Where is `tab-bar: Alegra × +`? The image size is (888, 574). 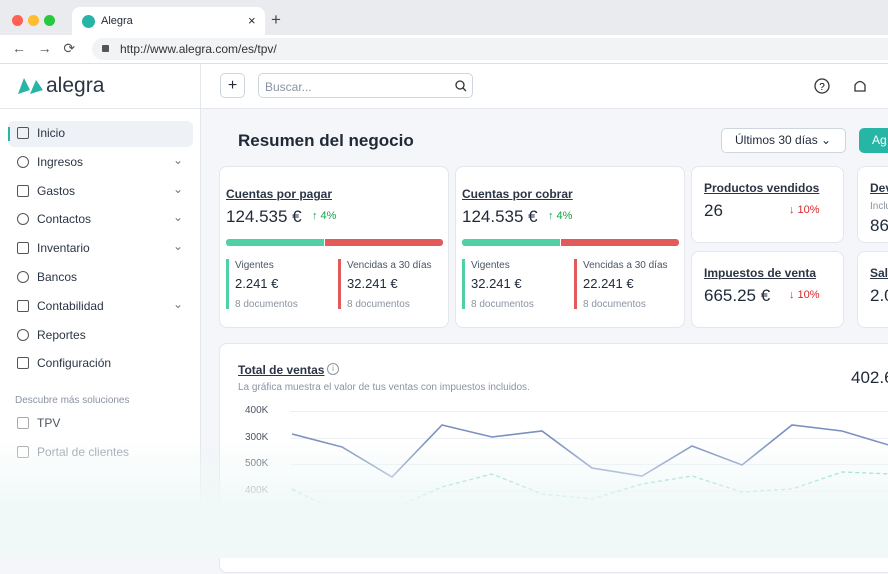
tab-bar: Alegra × + is located at coordinates (444, 17).